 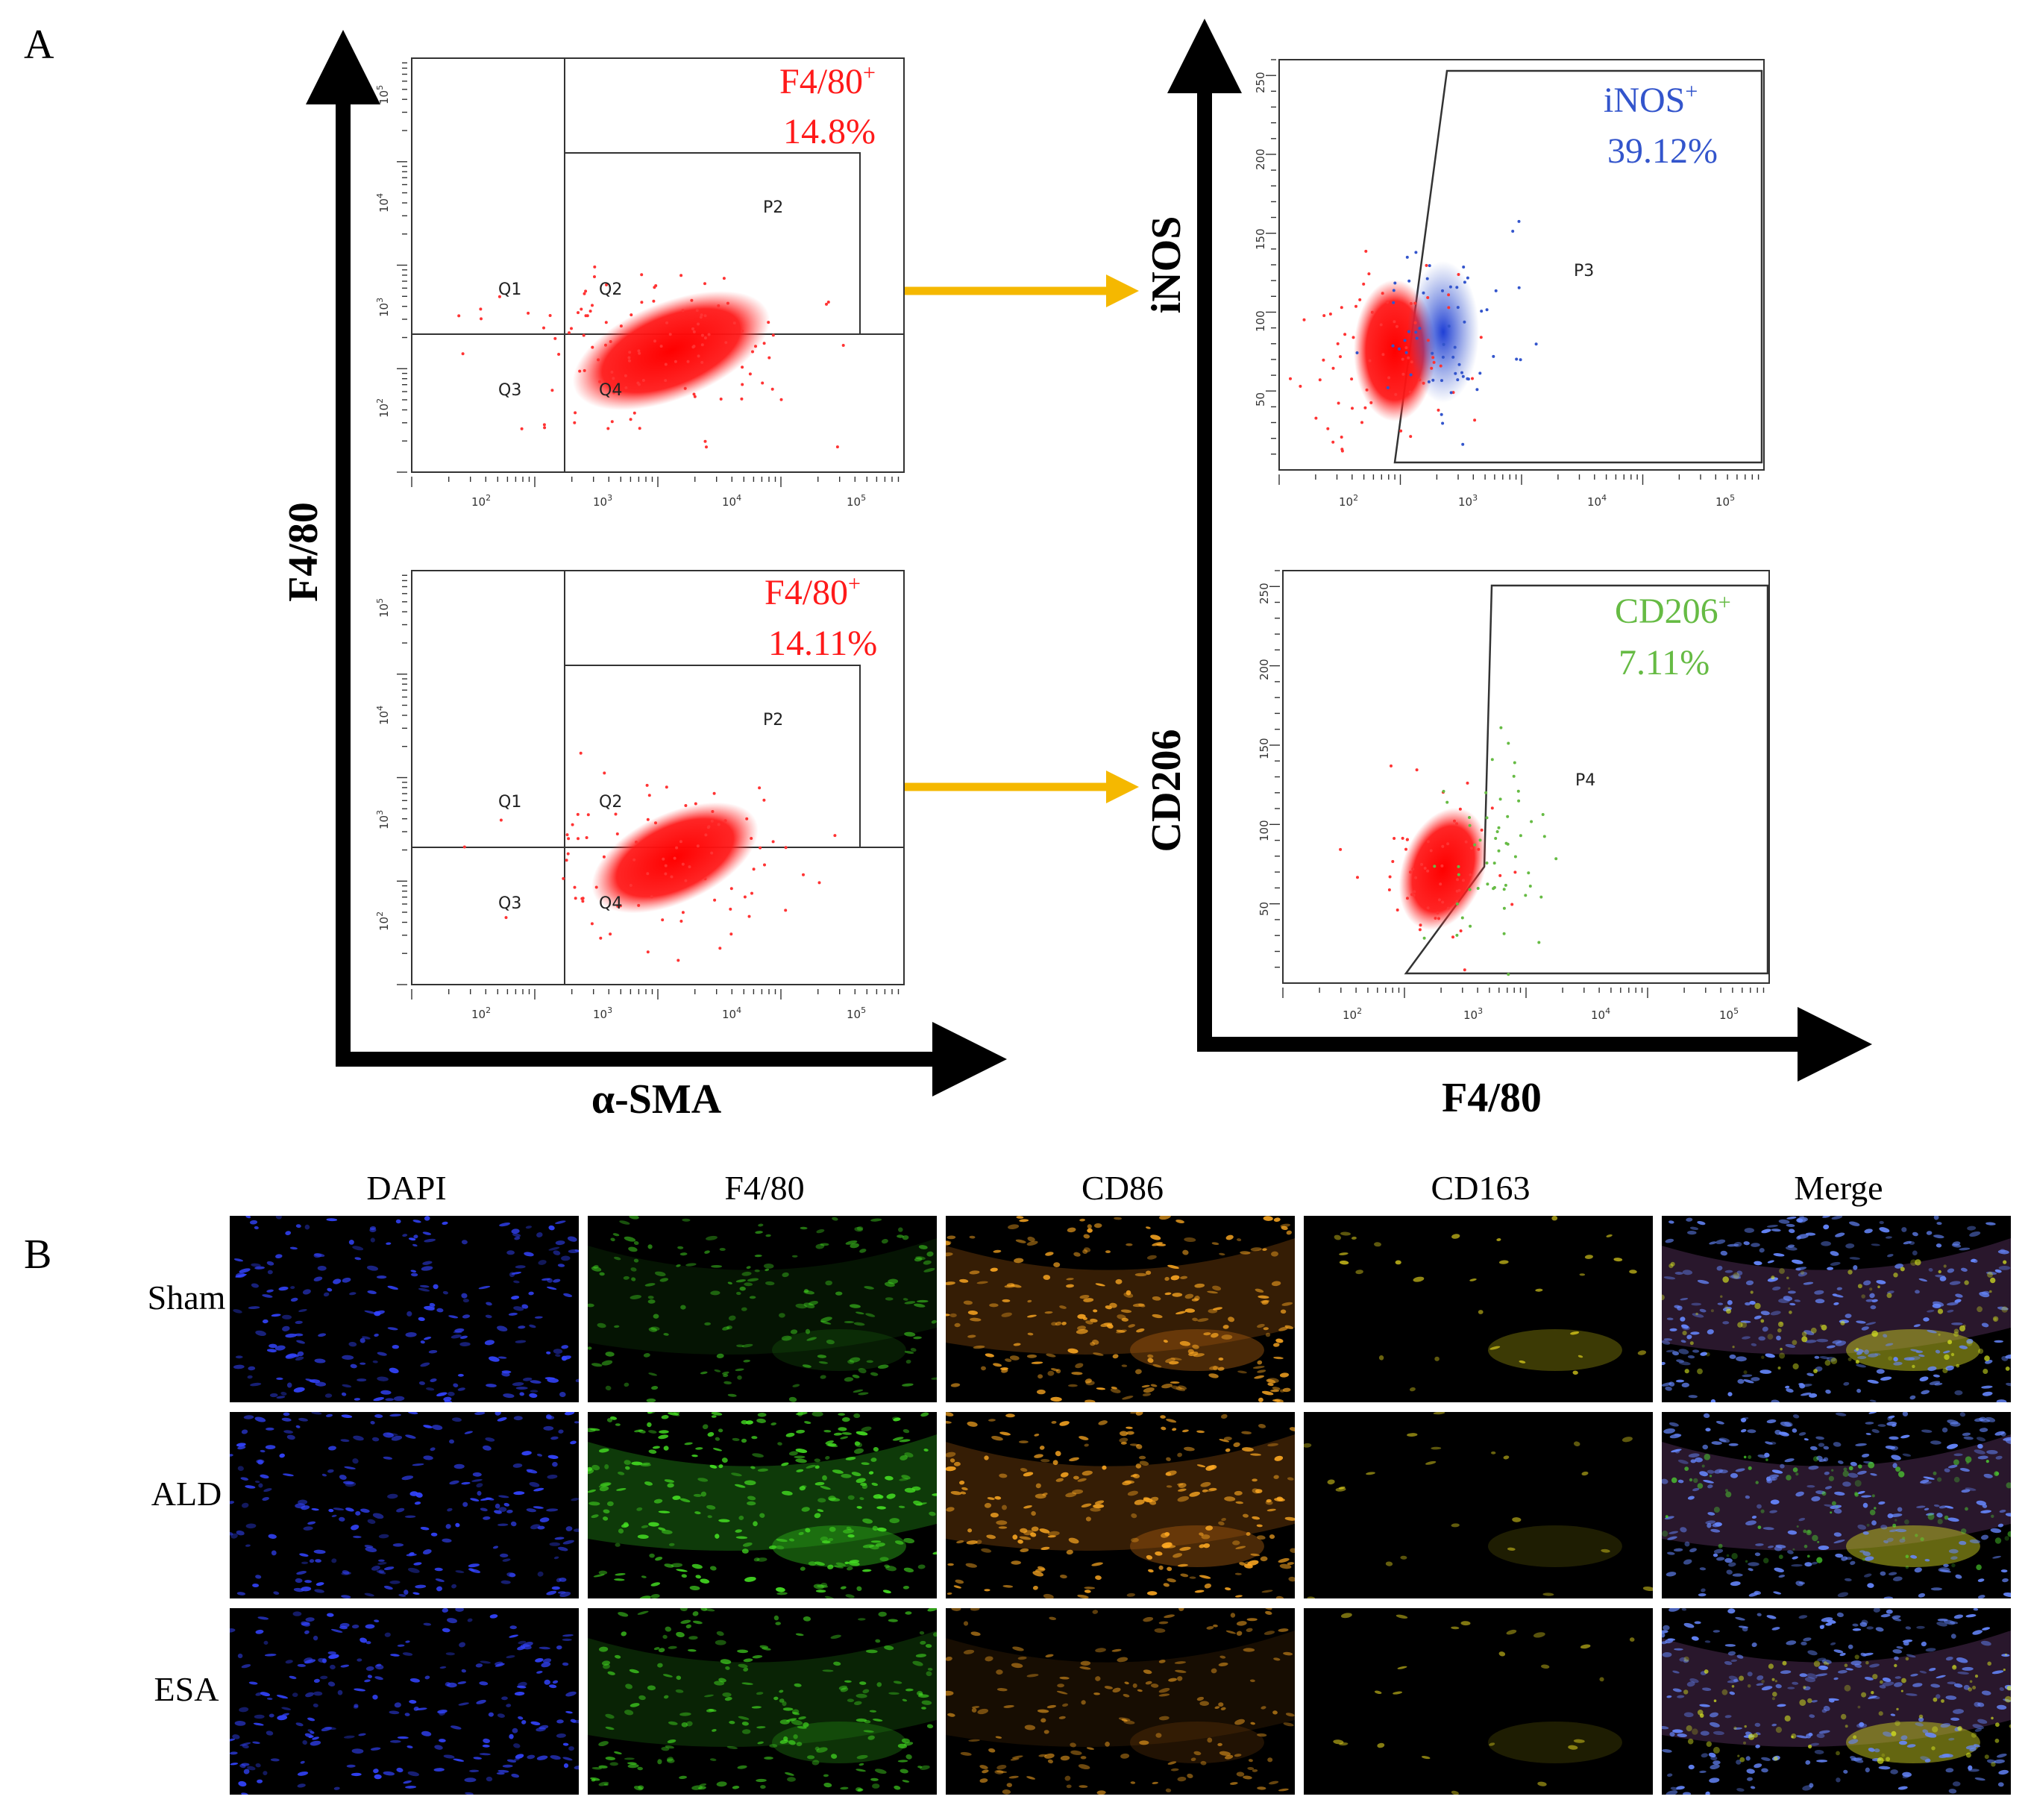 What do you see at coordinates (1123, 1188) in the screenshot?
I see `column-header: CD86` at bounding box center [1123, 1188].